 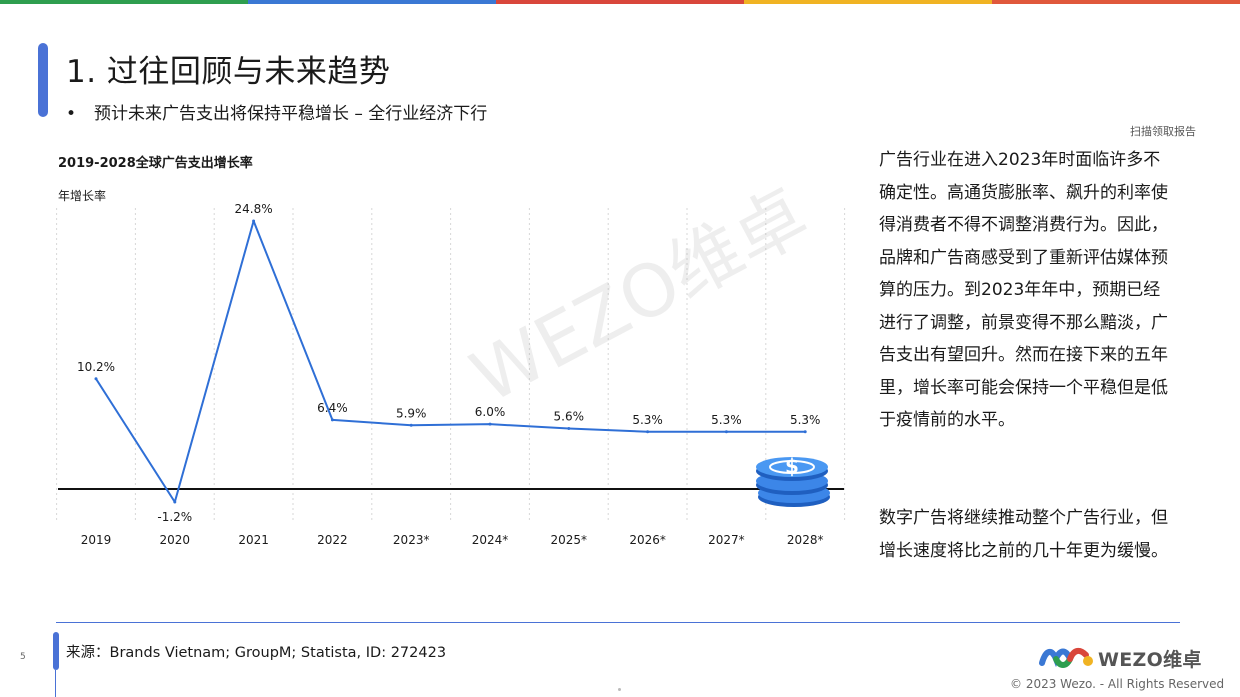 I want to click on data-label: 24.8%, so click(x=254, y=209).